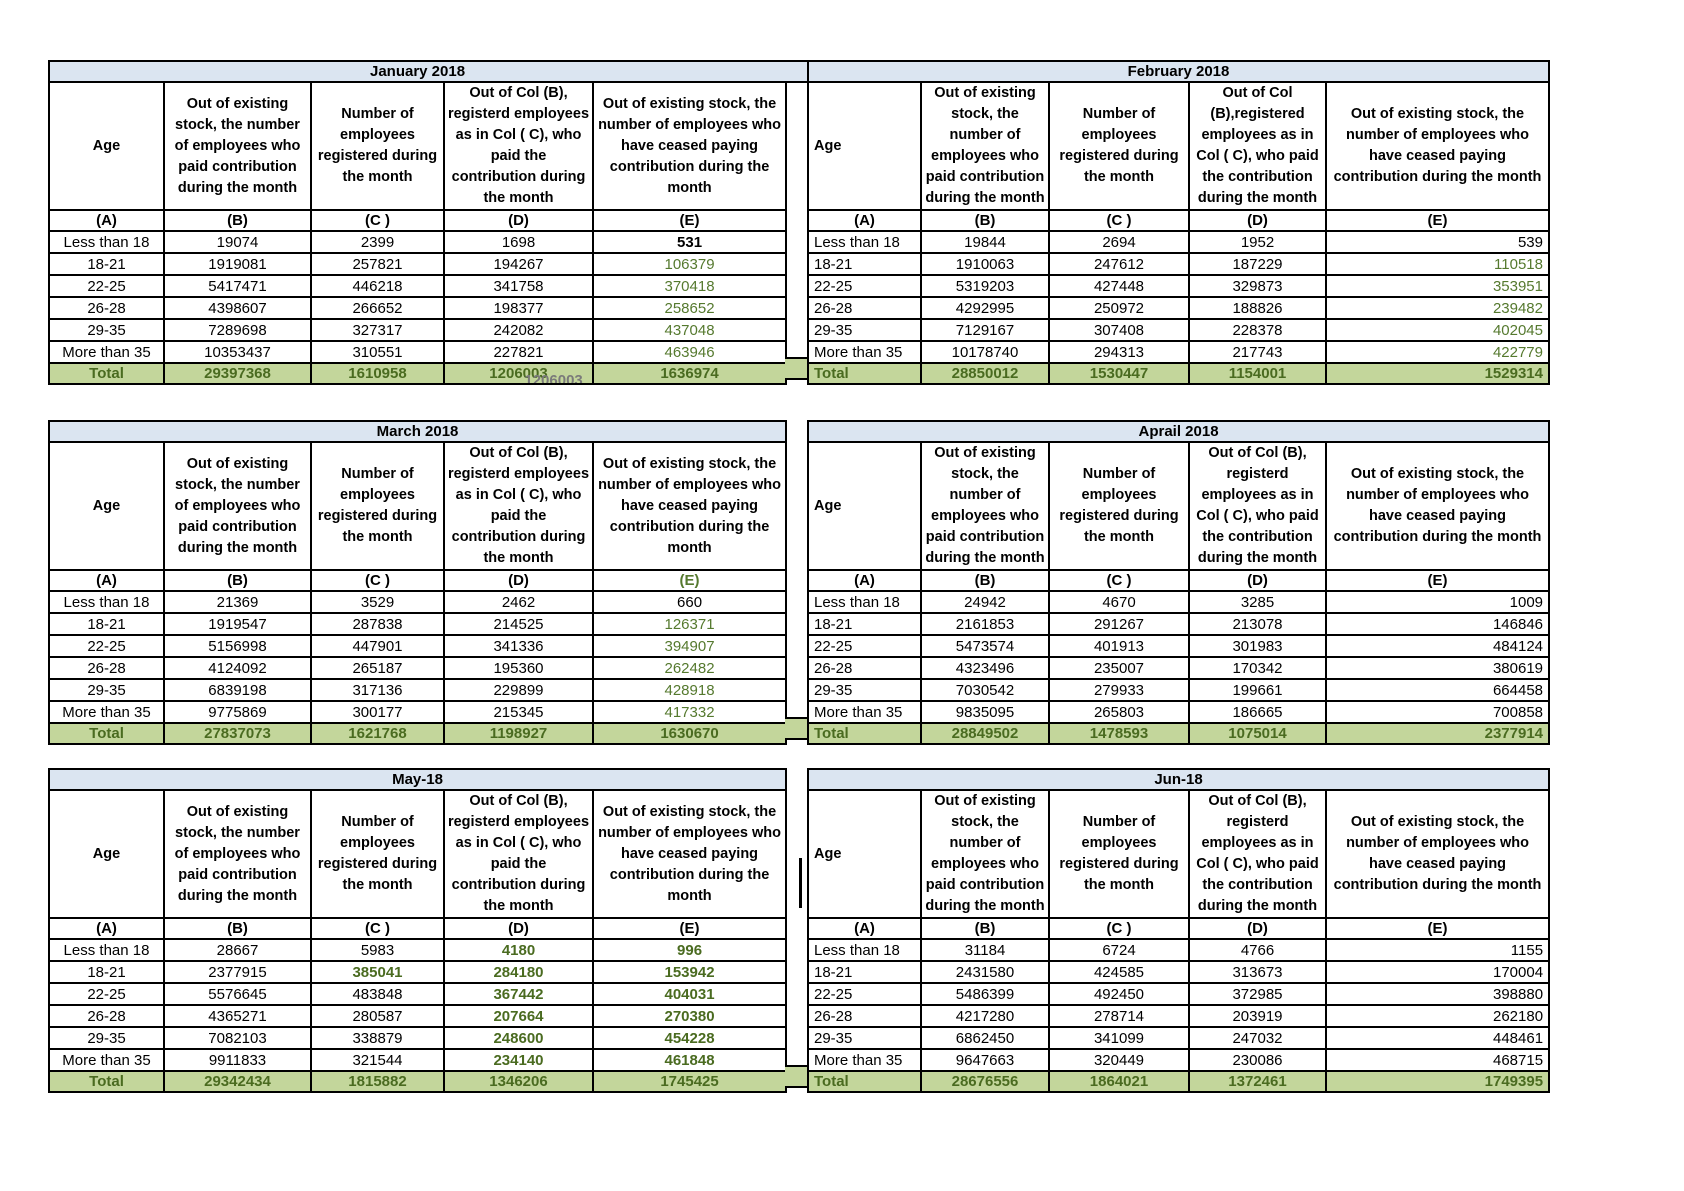  I want to click on value-cell: 153942, so click(689, 972).